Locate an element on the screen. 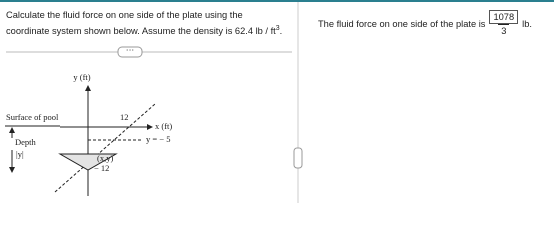  unit: lb. is located at coordinates (527, 23).